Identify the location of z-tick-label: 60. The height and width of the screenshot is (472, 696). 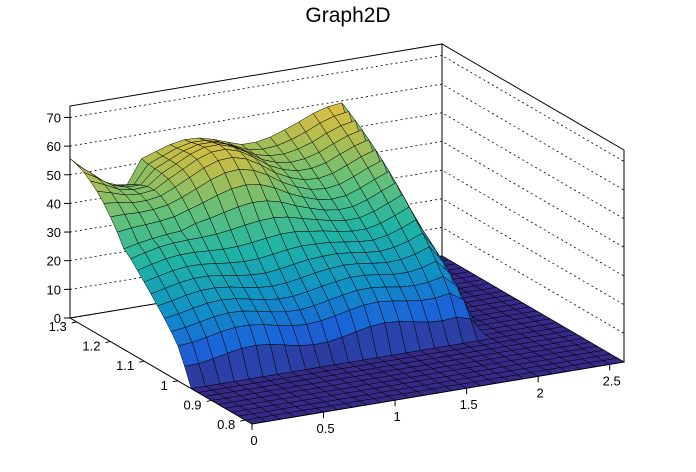
(54, 146).